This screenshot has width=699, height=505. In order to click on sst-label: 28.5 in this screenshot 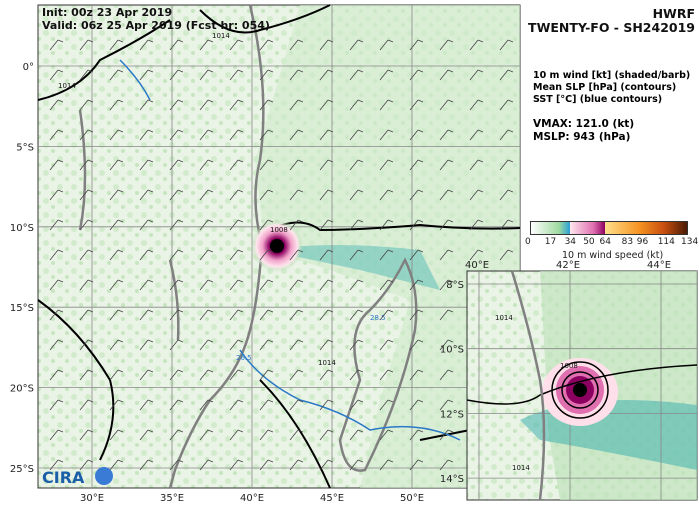, I will do `click(378, 318)`.